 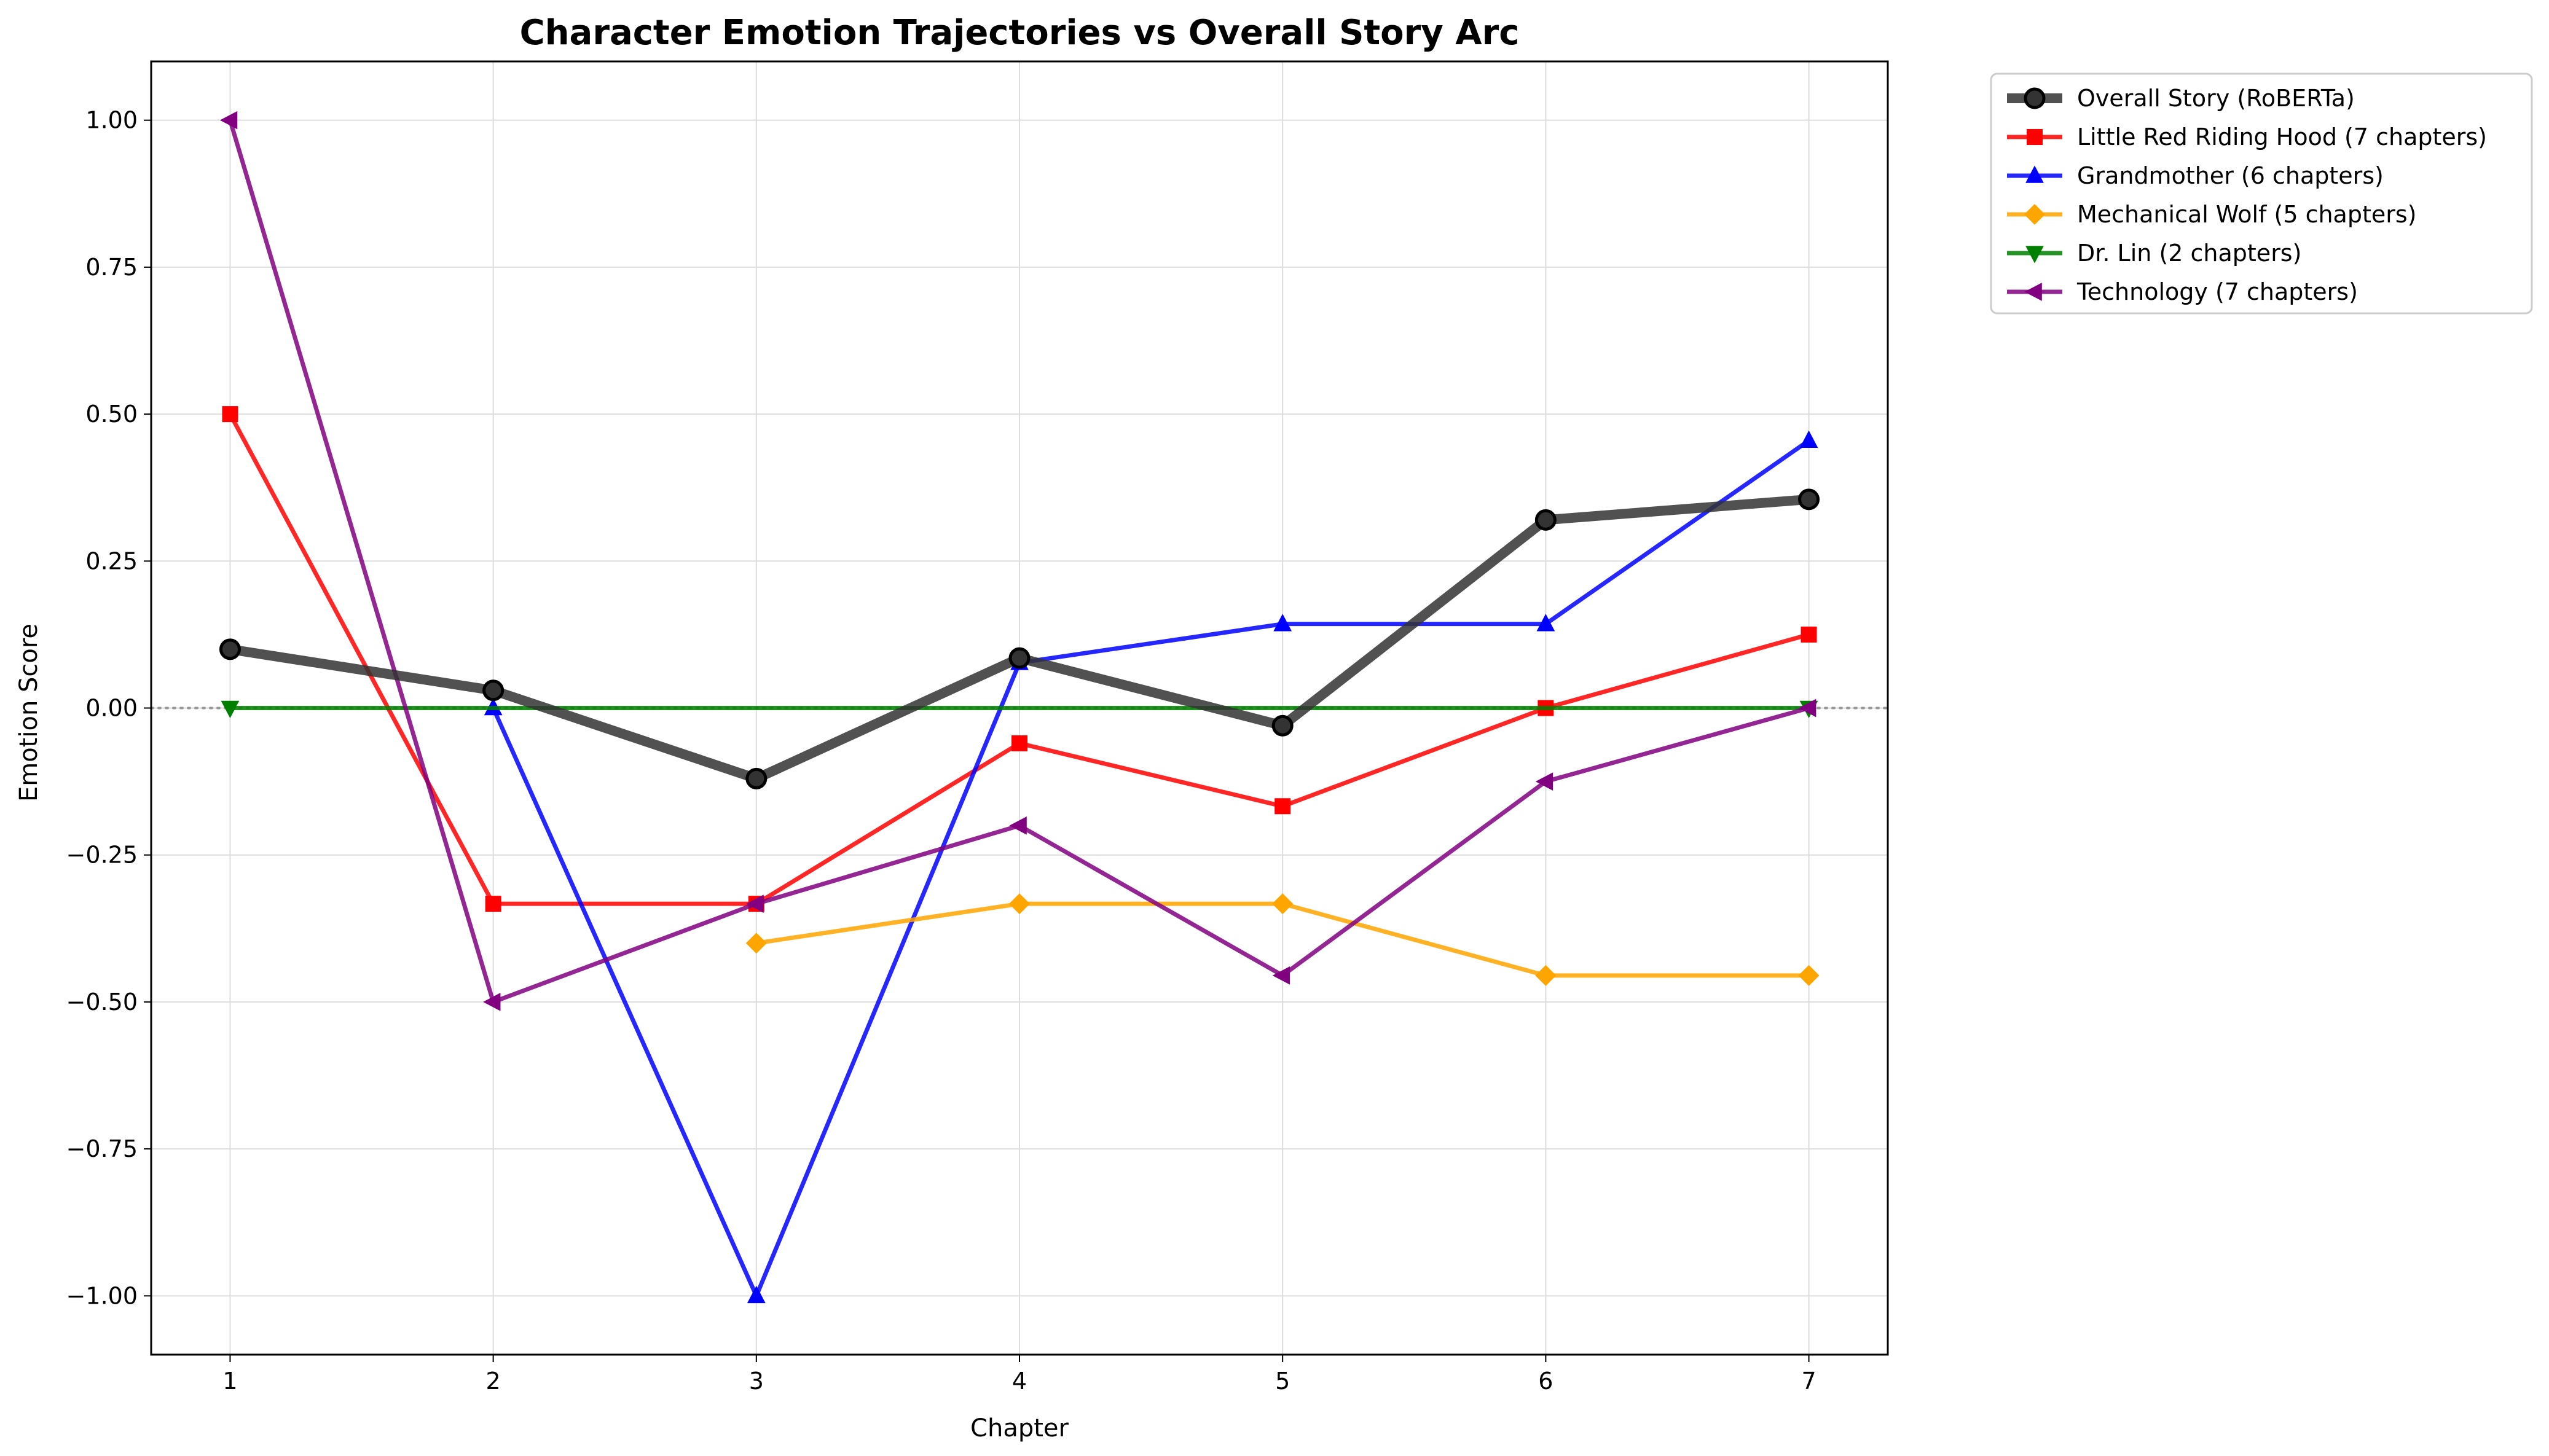 What do you see at coordinates (111, 708) in the screenshot?
I see `y-tick-label: 0.00` at bounding box center [111, 708].